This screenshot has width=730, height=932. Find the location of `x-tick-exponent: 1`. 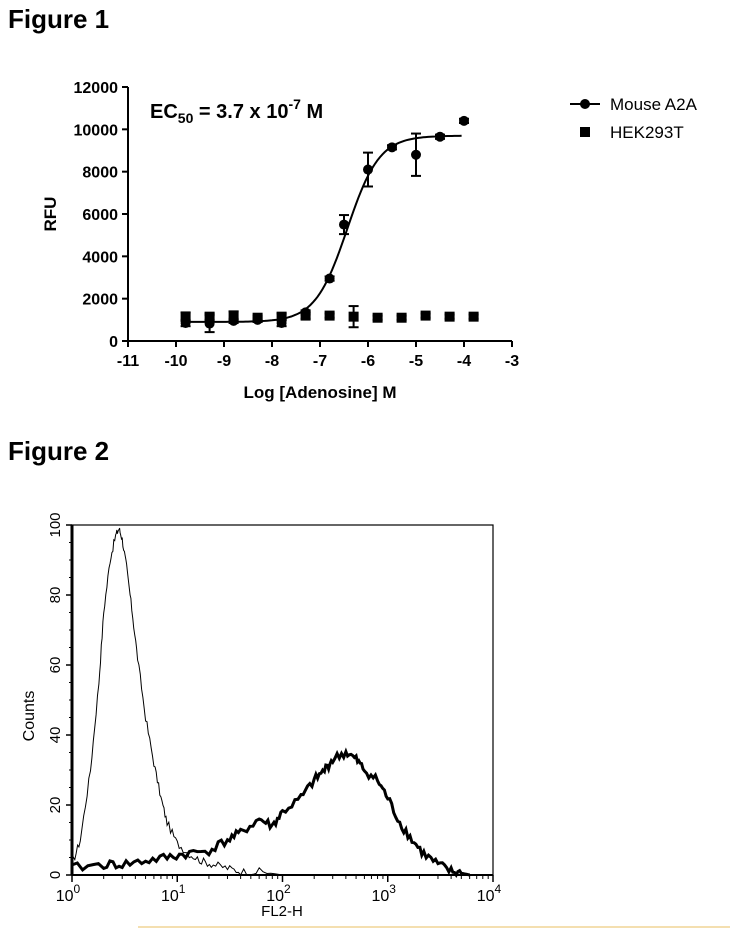

x-tick-exponent: 1 is located at coordinates (182, 889).